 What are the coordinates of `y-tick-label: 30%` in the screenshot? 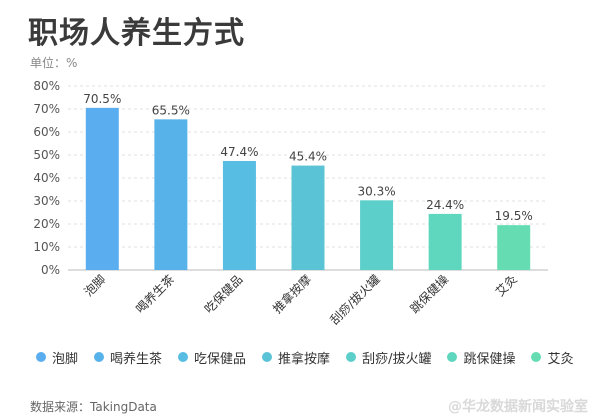 It's located at (46, 201).